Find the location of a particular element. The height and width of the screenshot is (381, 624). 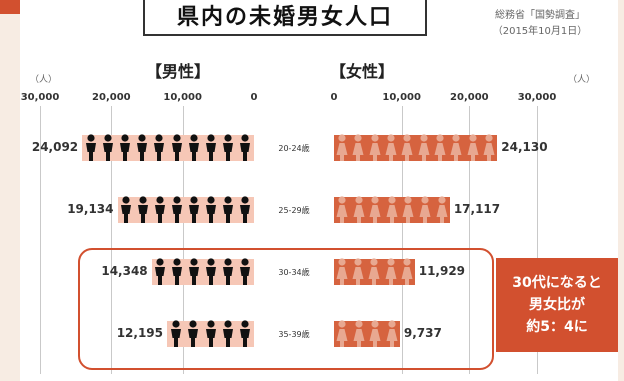

chart-title: 県内の未婚男女人口 is located at coordinates (285, 18).